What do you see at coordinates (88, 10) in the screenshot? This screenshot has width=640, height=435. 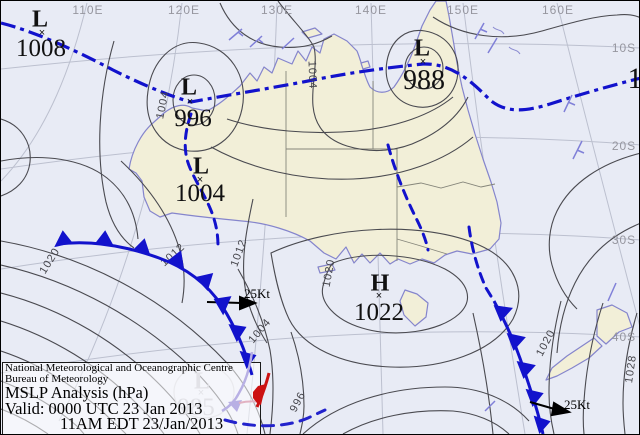 I see `lon-label-110e: 110E` at bounding box center [88, 10].